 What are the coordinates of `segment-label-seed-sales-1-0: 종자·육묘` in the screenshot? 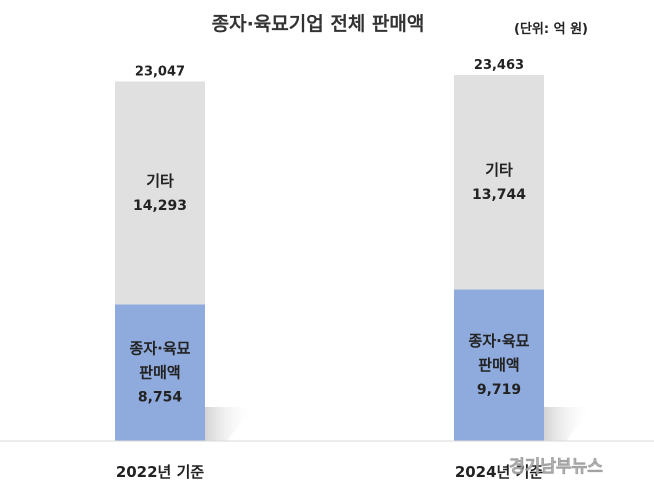 It's located at (499, 341).